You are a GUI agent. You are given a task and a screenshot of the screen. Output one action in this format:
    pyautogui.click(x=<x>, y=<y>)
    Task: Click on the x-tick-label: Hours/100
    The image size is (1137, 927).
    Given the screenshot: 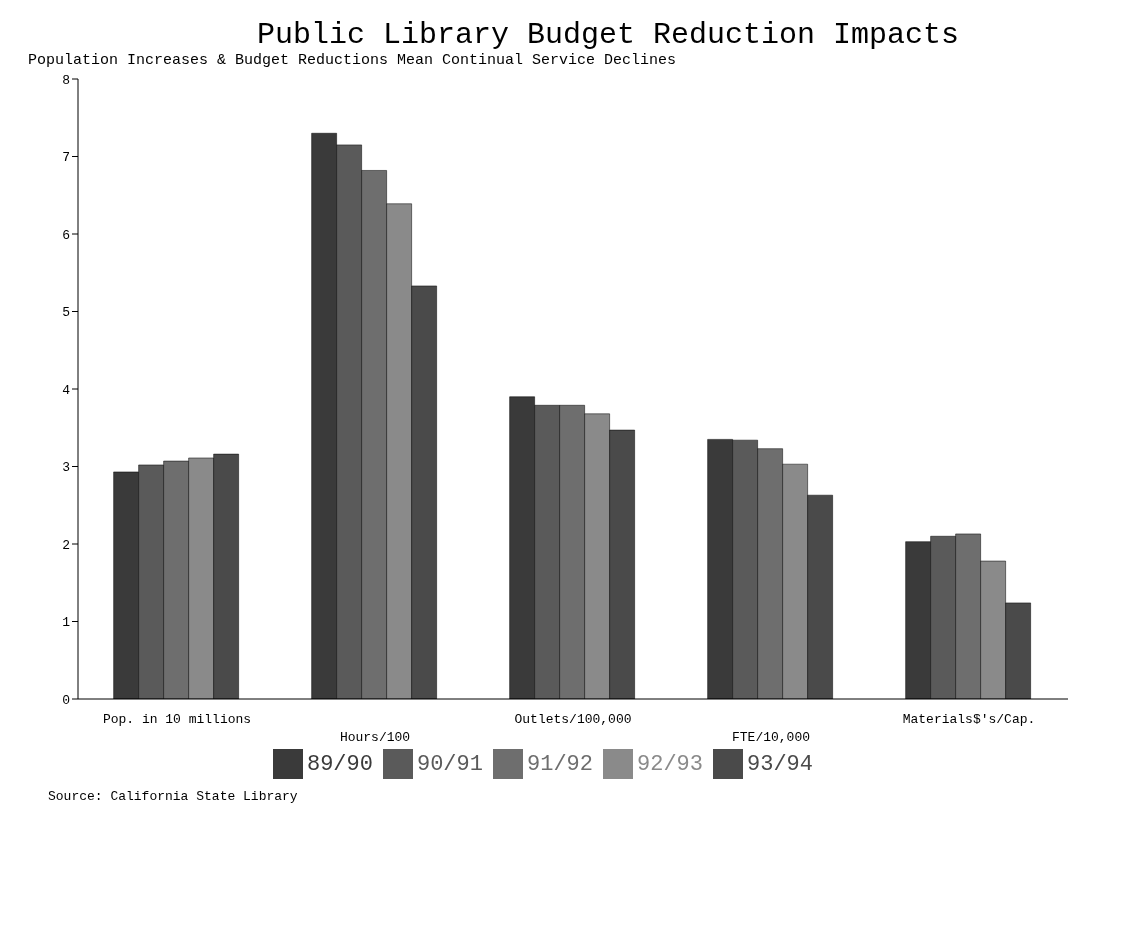 What is the action you would take?
    pyautogui.click(x=375, y=737)
    